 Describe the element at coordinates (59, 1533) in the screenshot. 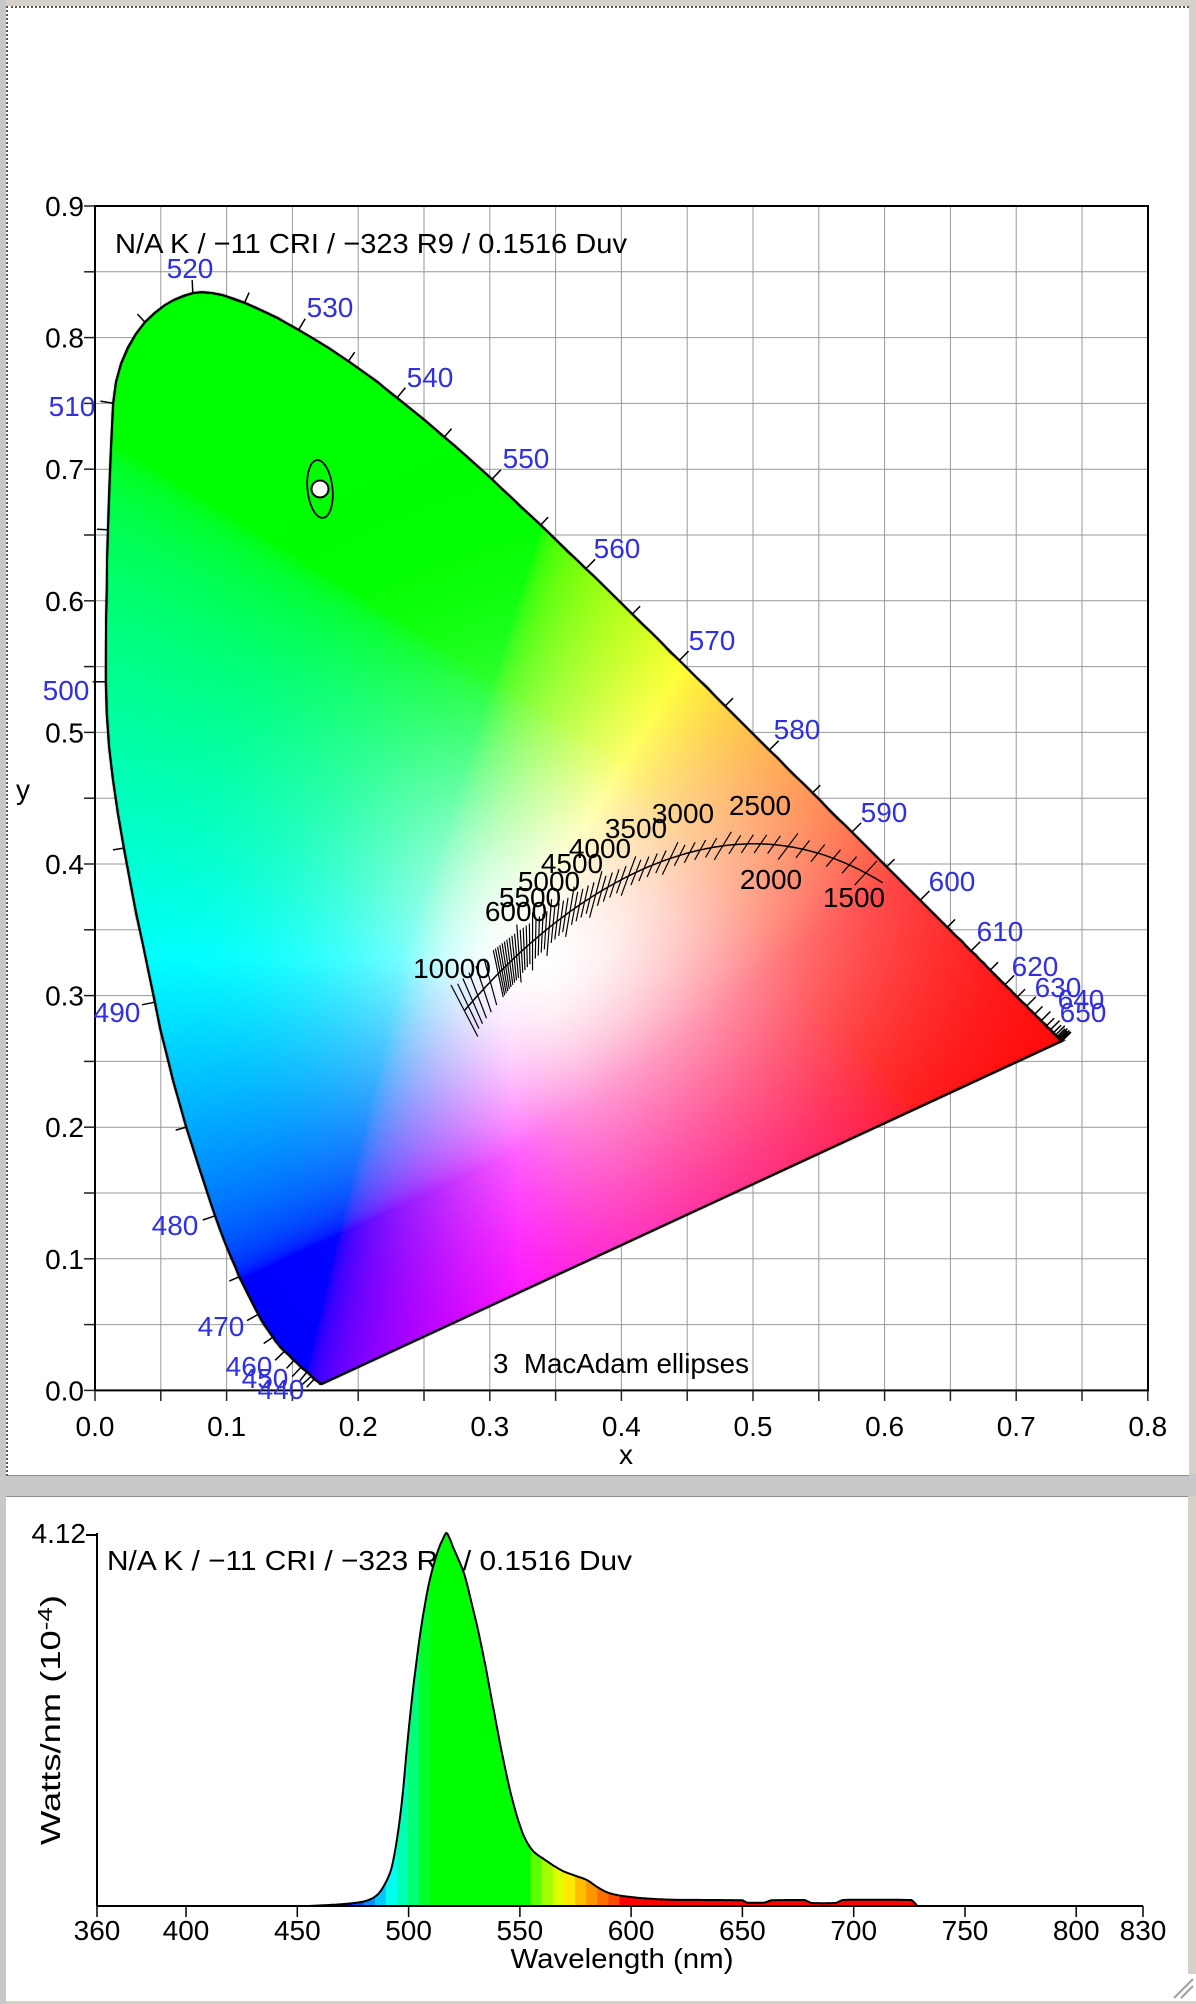

I see `svg-text: 4.12` at that location.